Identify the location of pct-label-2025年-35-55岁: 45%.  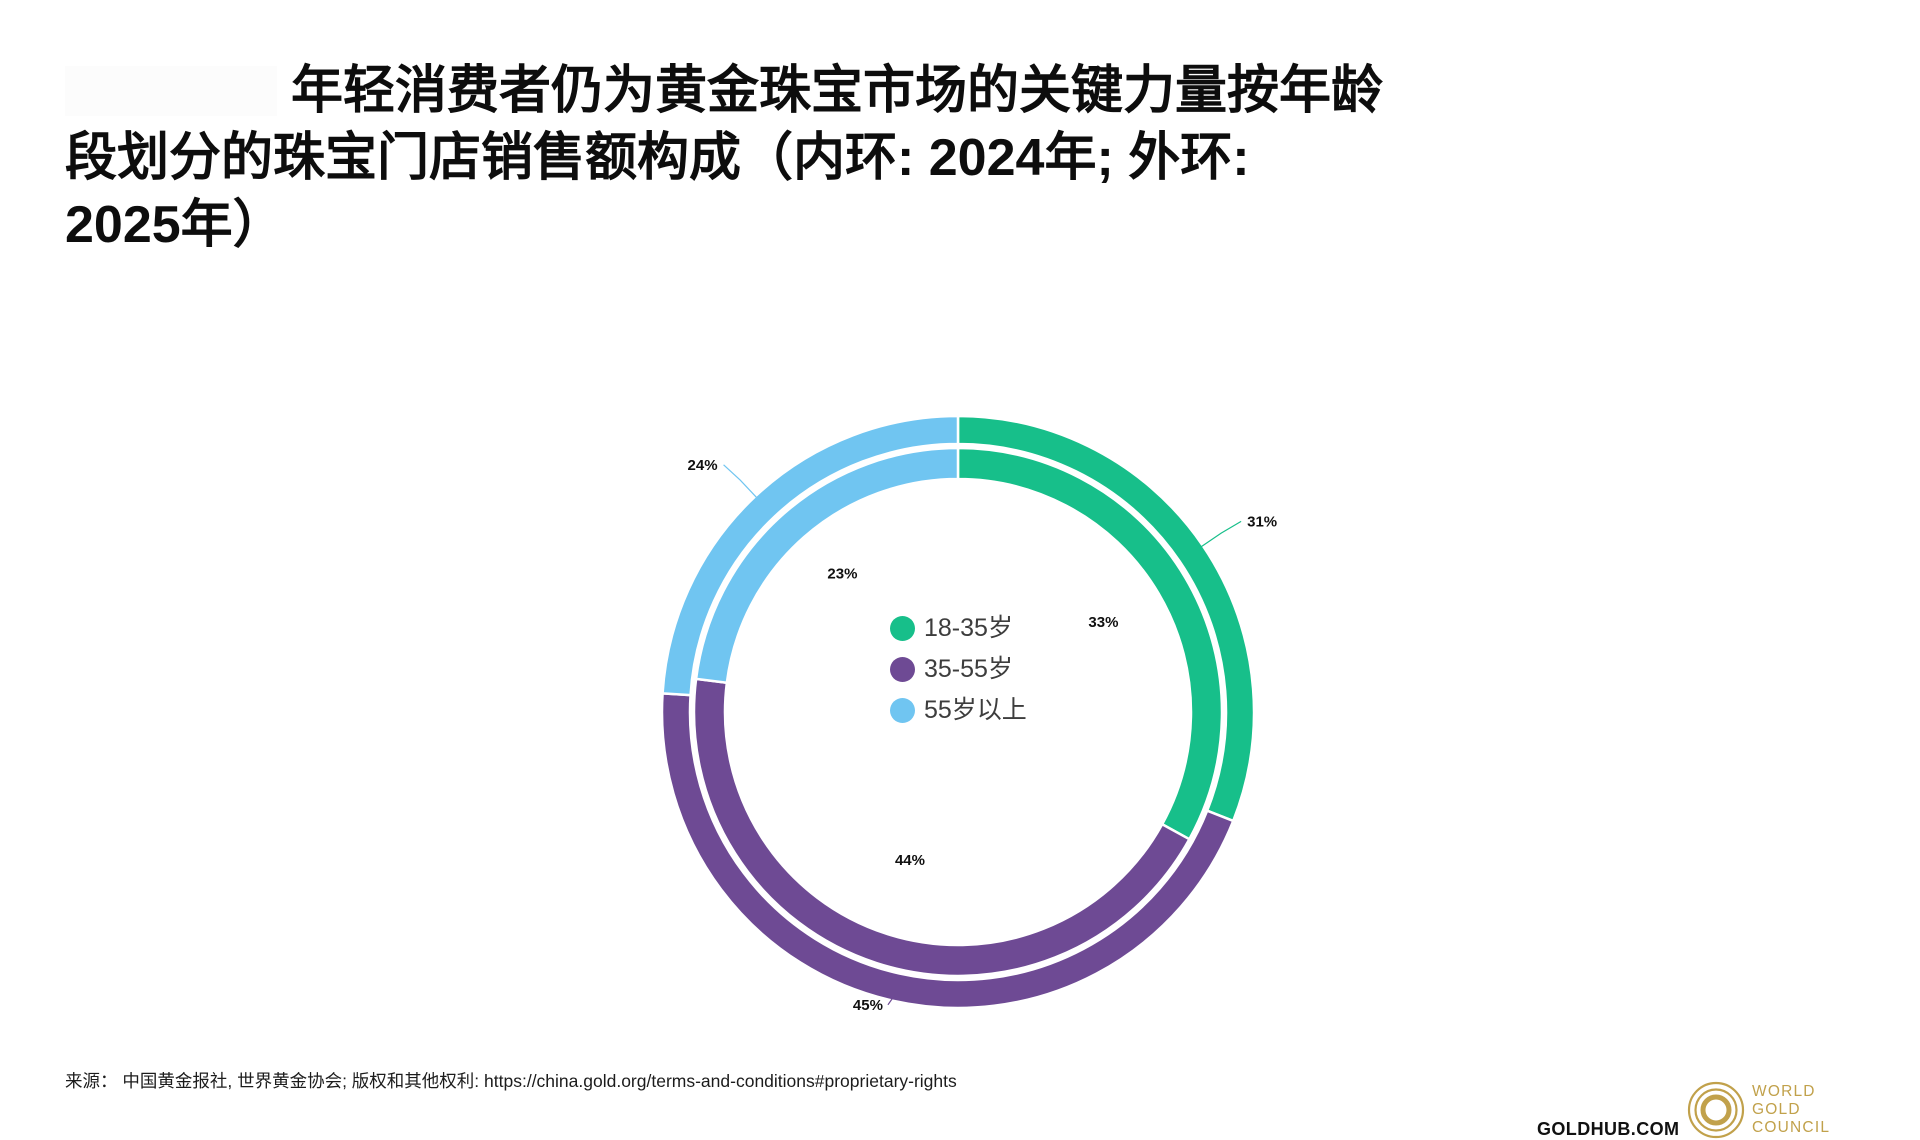
(868, 1005).